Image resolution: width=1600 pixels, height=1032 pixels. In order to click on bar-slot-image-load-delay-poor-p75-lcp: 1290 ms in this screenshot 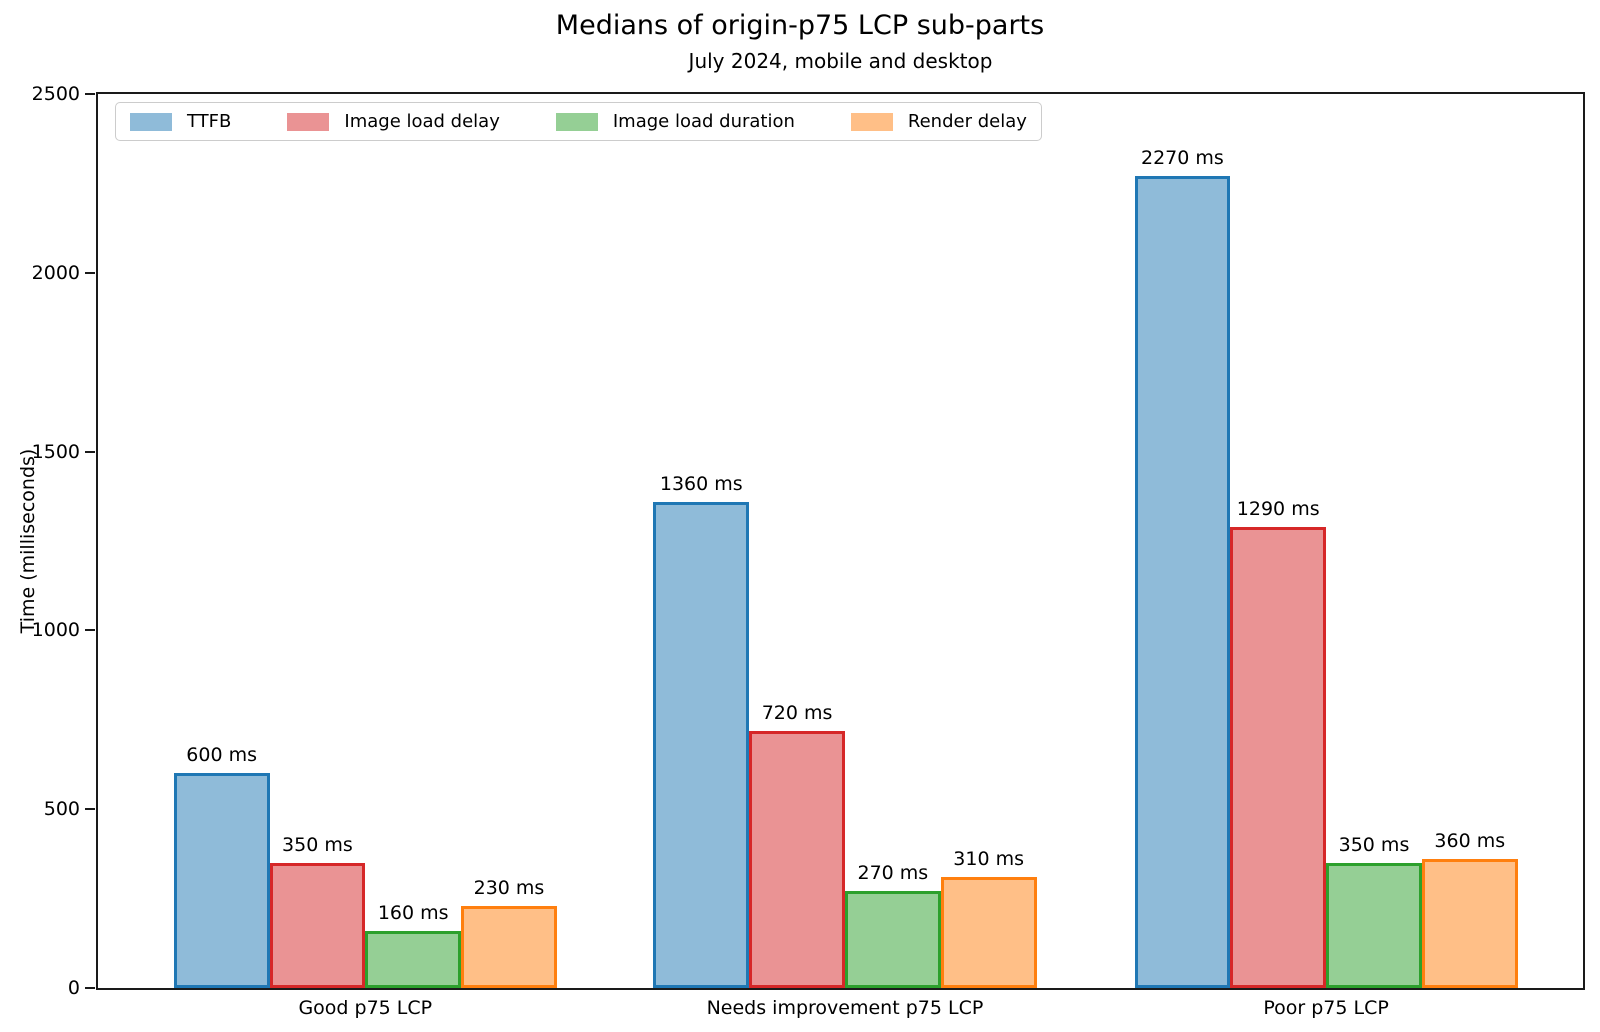, I will do `click(1278, 743)`.